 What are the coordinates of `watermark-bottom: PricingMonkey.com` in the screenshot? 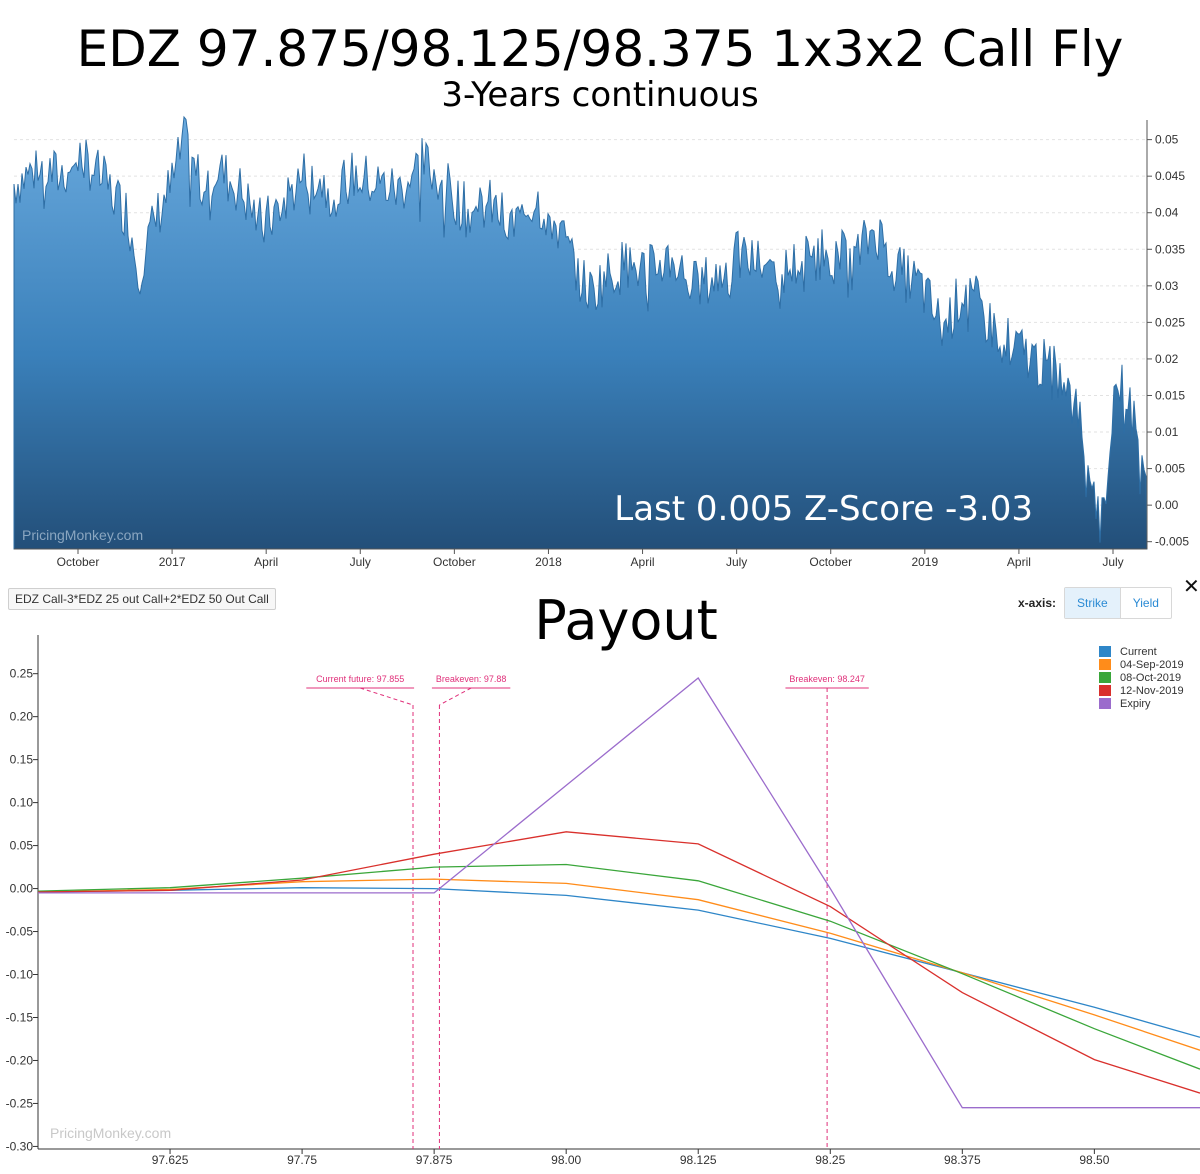 It's located at (110, 1133).